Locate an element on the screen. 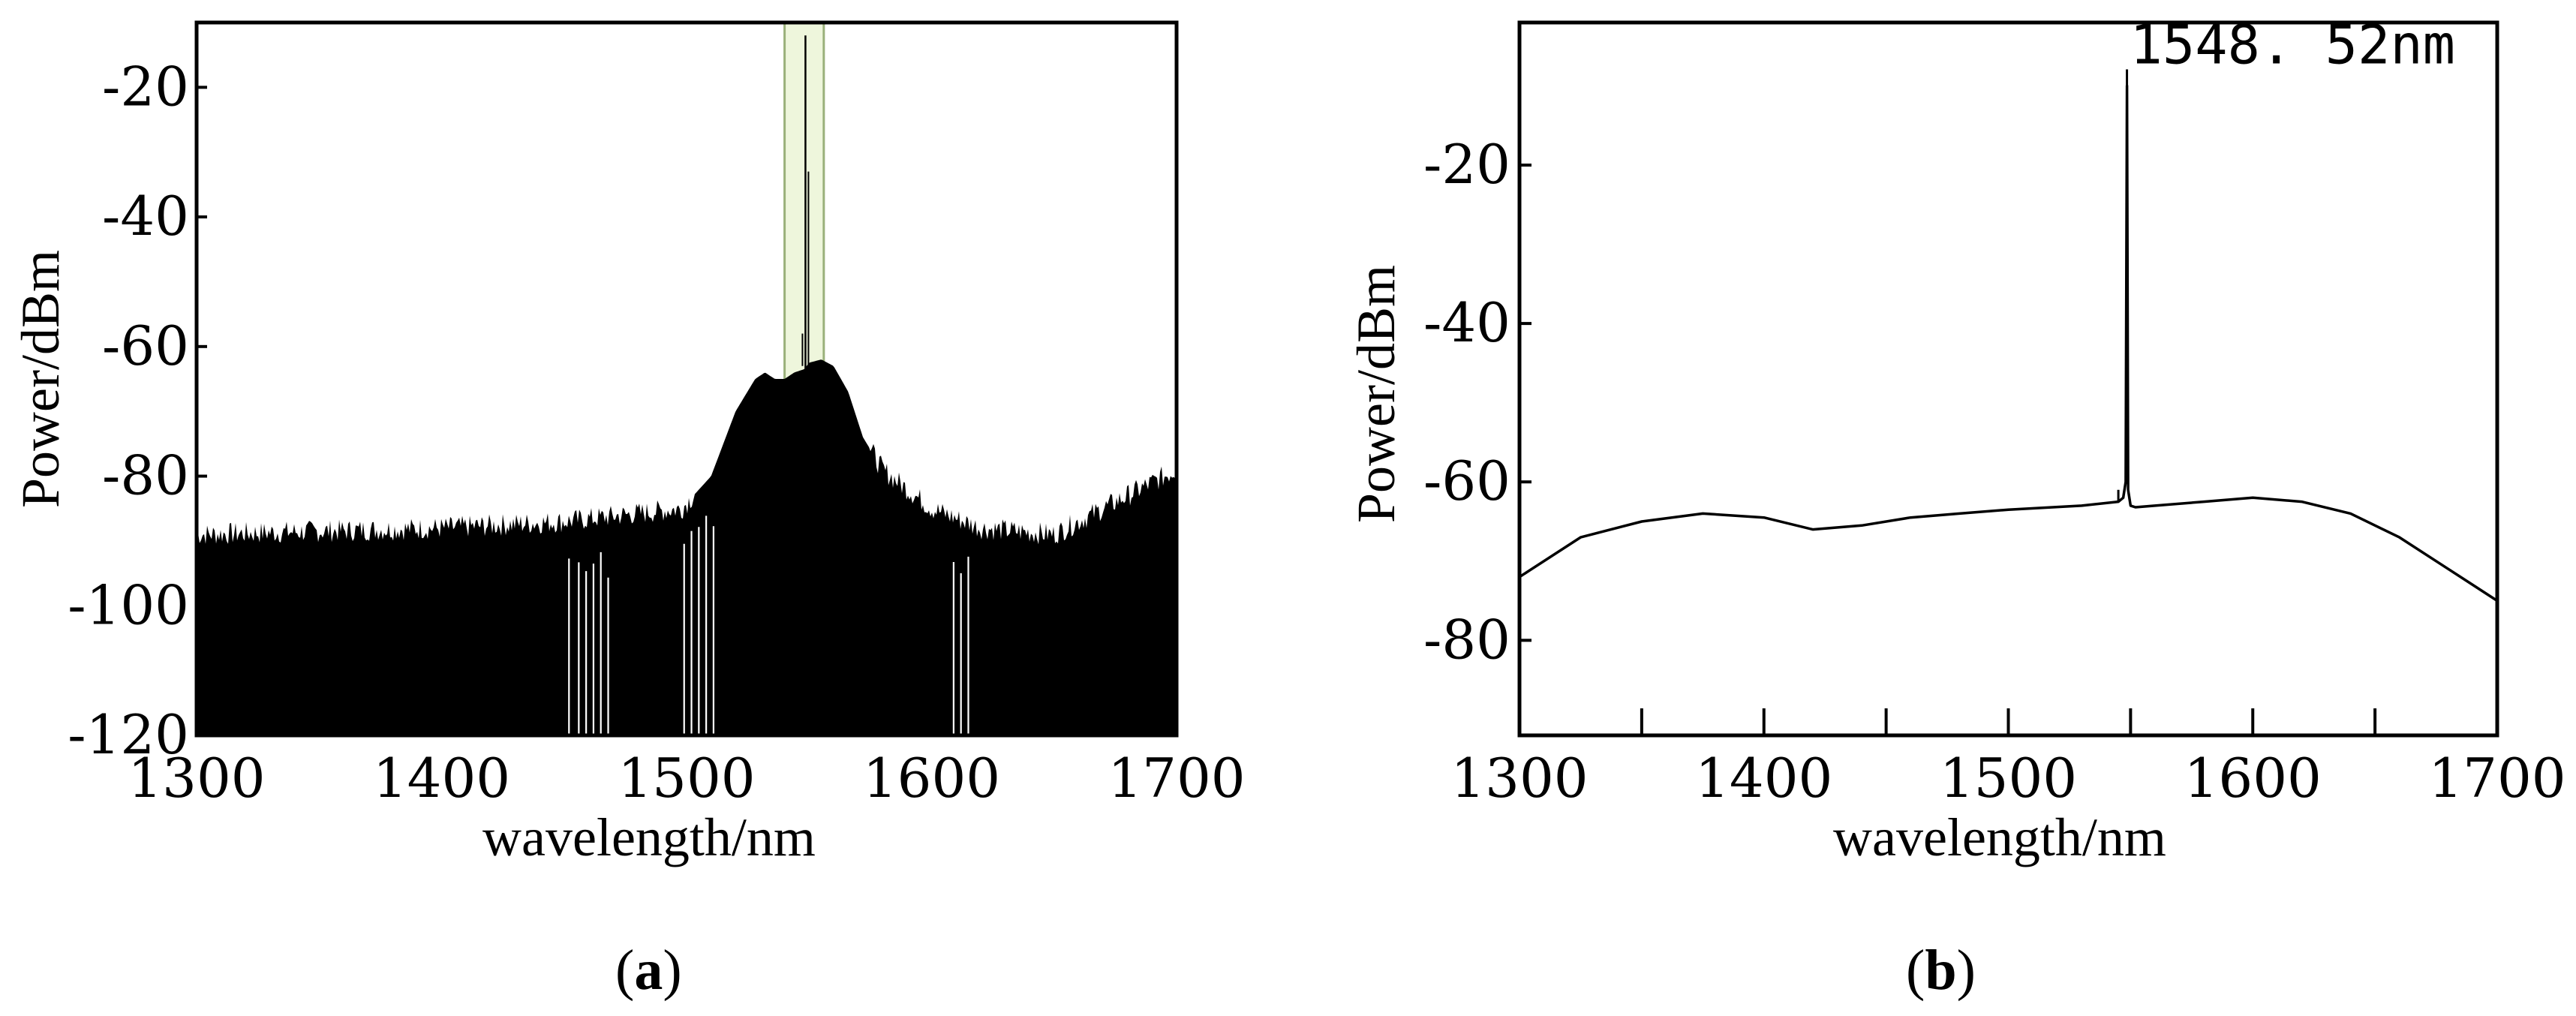 This screenshot has width=2576, height=1016. y-axis: -20 -40 -60 -80 is located at coordinates (1477, 402).